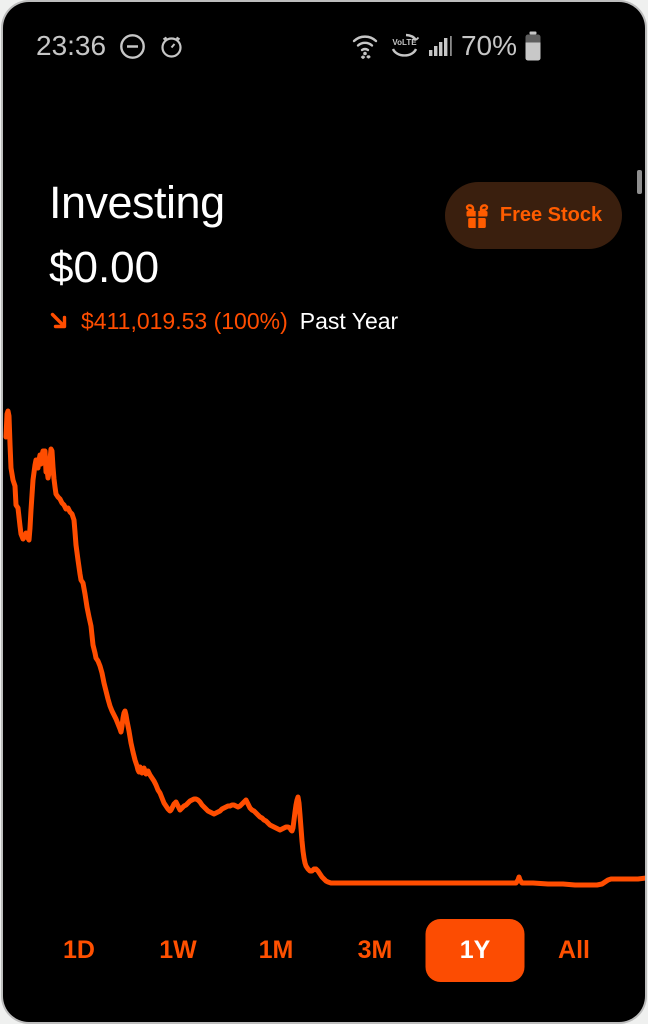  I want to click on alarm-icon, so click(171, 47).